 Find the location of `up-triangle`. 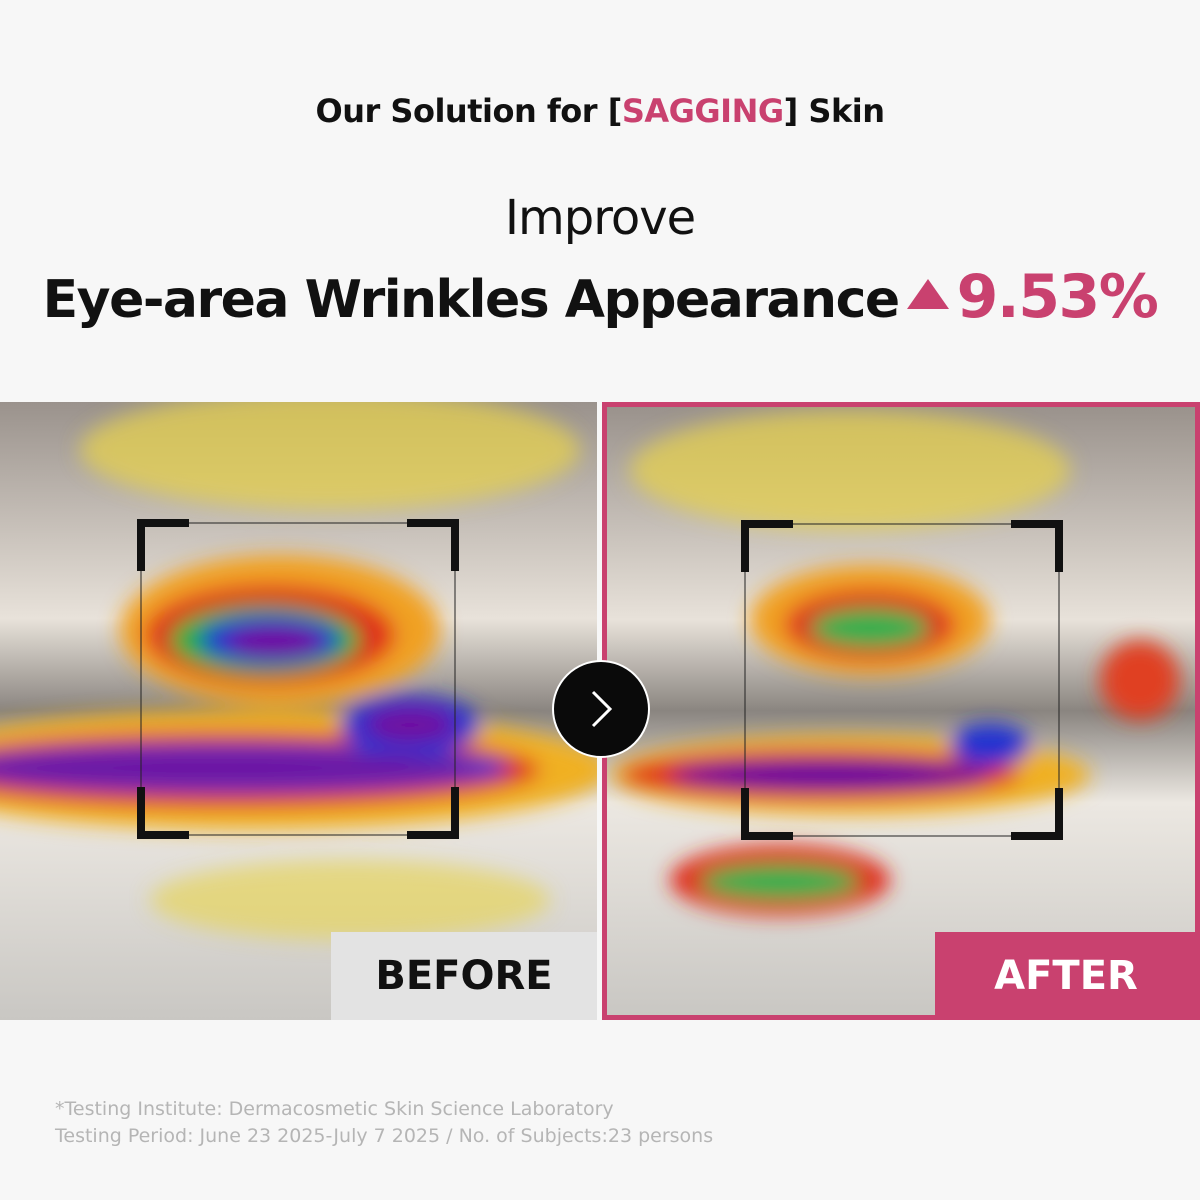

up-triangle is located at coordinates (927, 294).